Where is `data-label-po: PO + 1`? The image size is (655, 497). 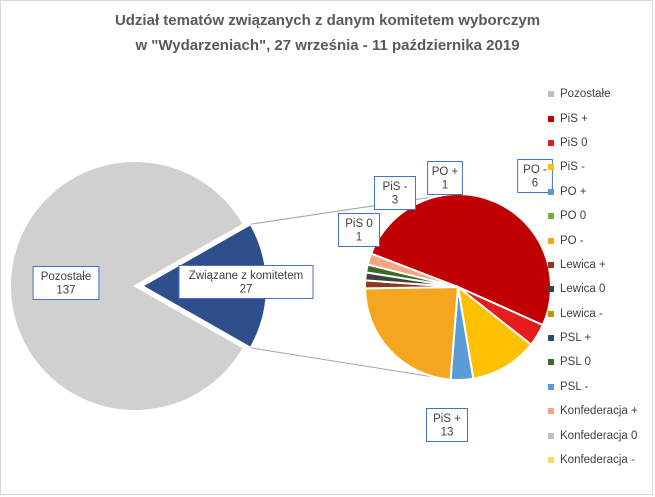 data-label-po: PO + 1 is located at coordinates (445, 178).